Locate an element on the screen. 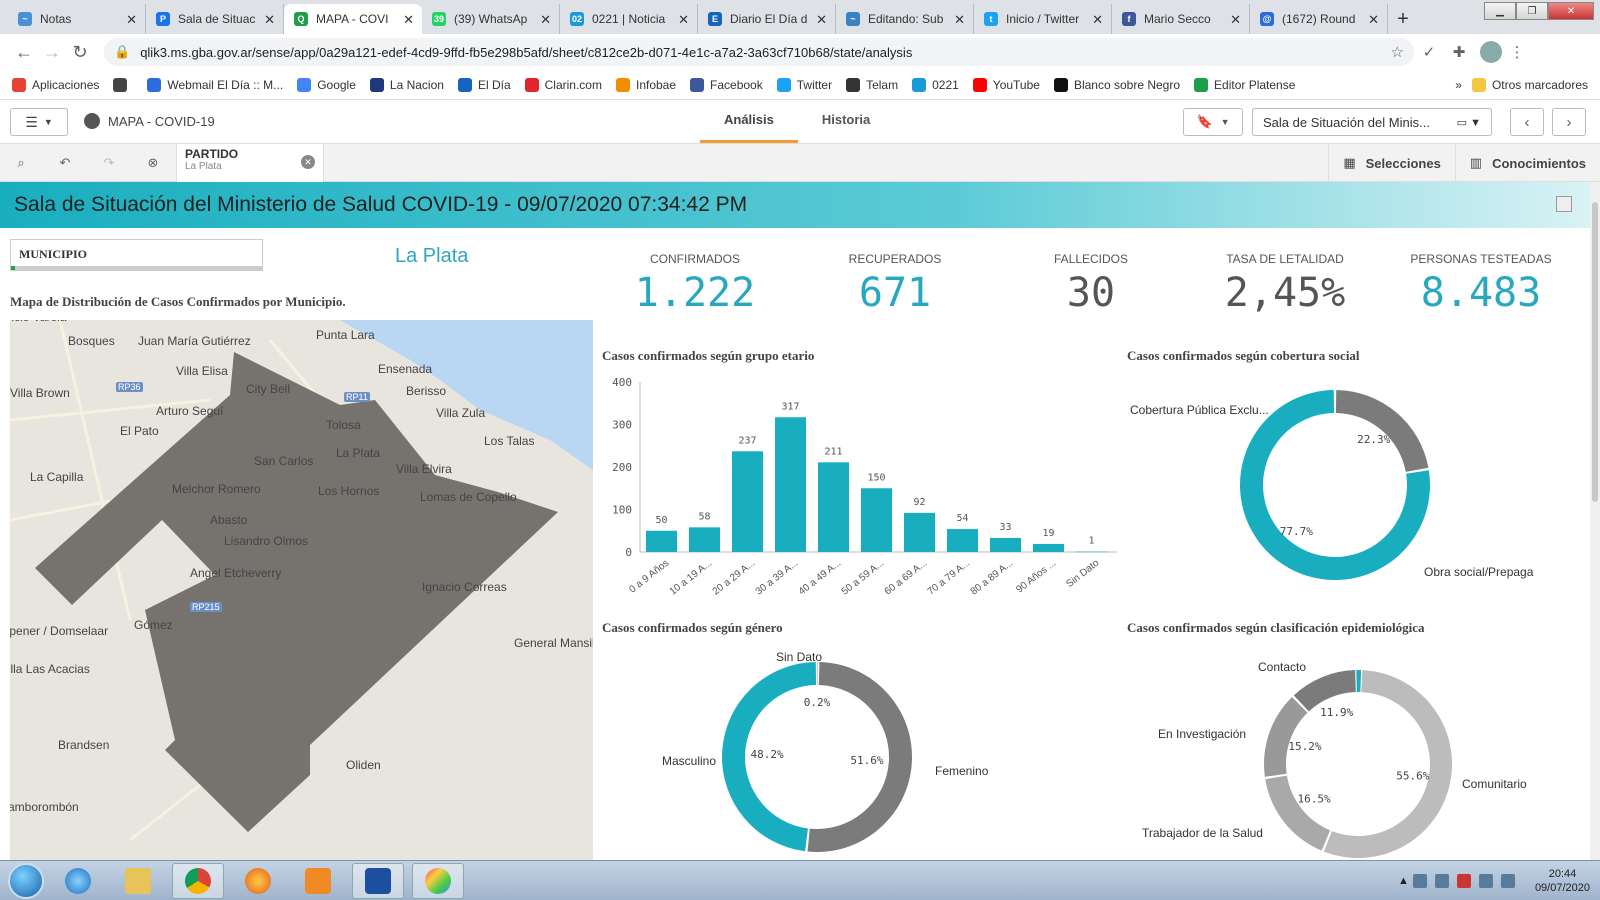  selection-chip: PARTIDO La Plata ✕ is located at coordinates (250, 163).